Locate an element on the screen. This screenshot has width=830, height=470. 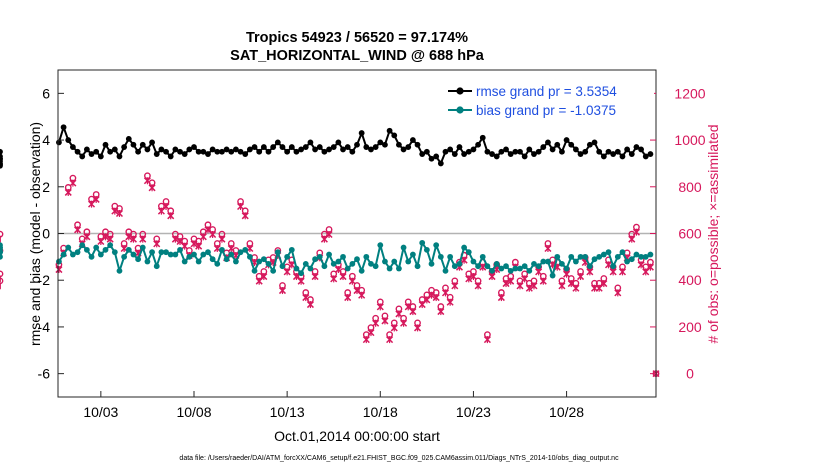
y-axis-label: rmse and bias (model - observation) is located at coordinates (35, 234).